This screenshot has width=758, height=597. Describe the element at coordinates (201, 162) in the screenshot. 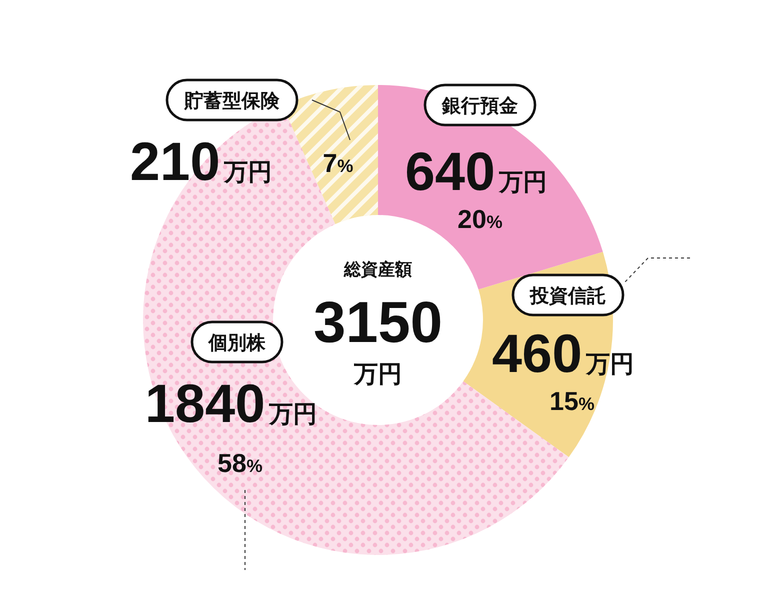

I see `data-label: 210万円` at that location.